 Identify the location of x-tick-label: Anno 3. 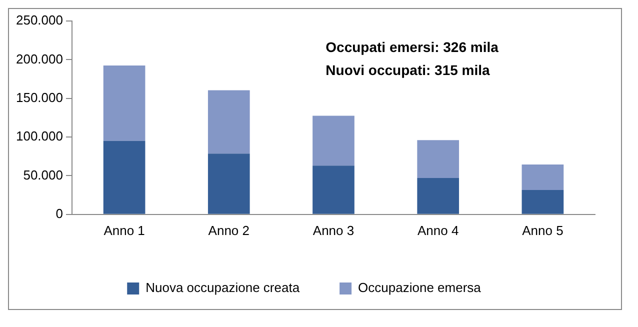
(333, 230).